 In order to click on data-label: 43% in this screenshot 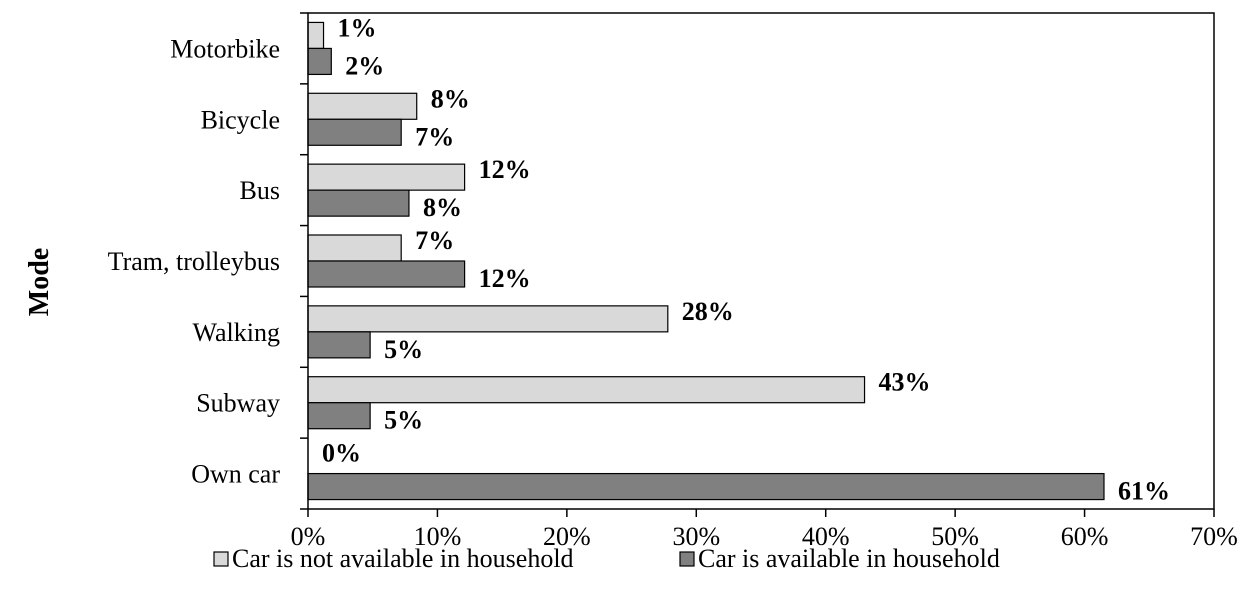, I will do `click(905, 382)`.